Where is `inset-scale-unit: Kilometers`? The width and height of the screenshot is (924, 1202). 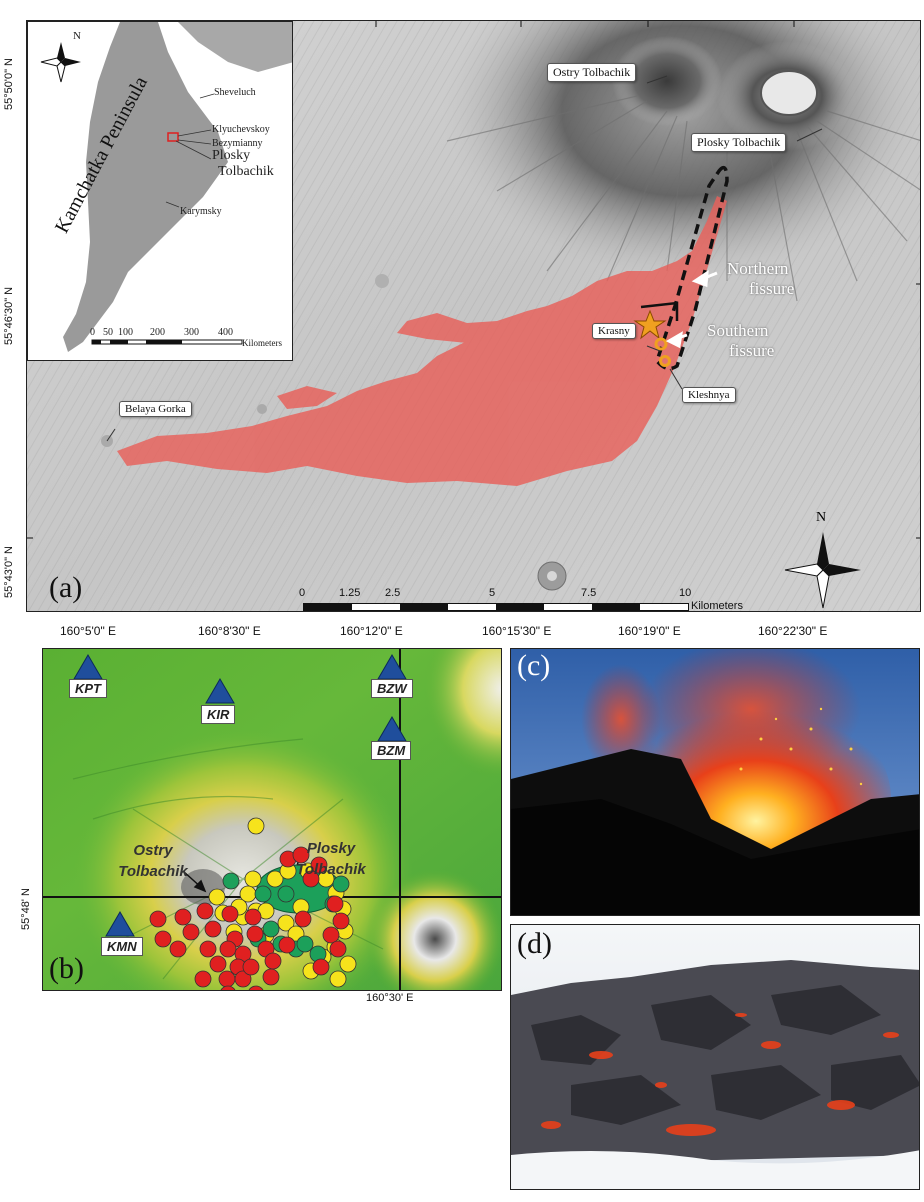
inset-scale-unit: Kilometers is located at coordinates (262, 343).